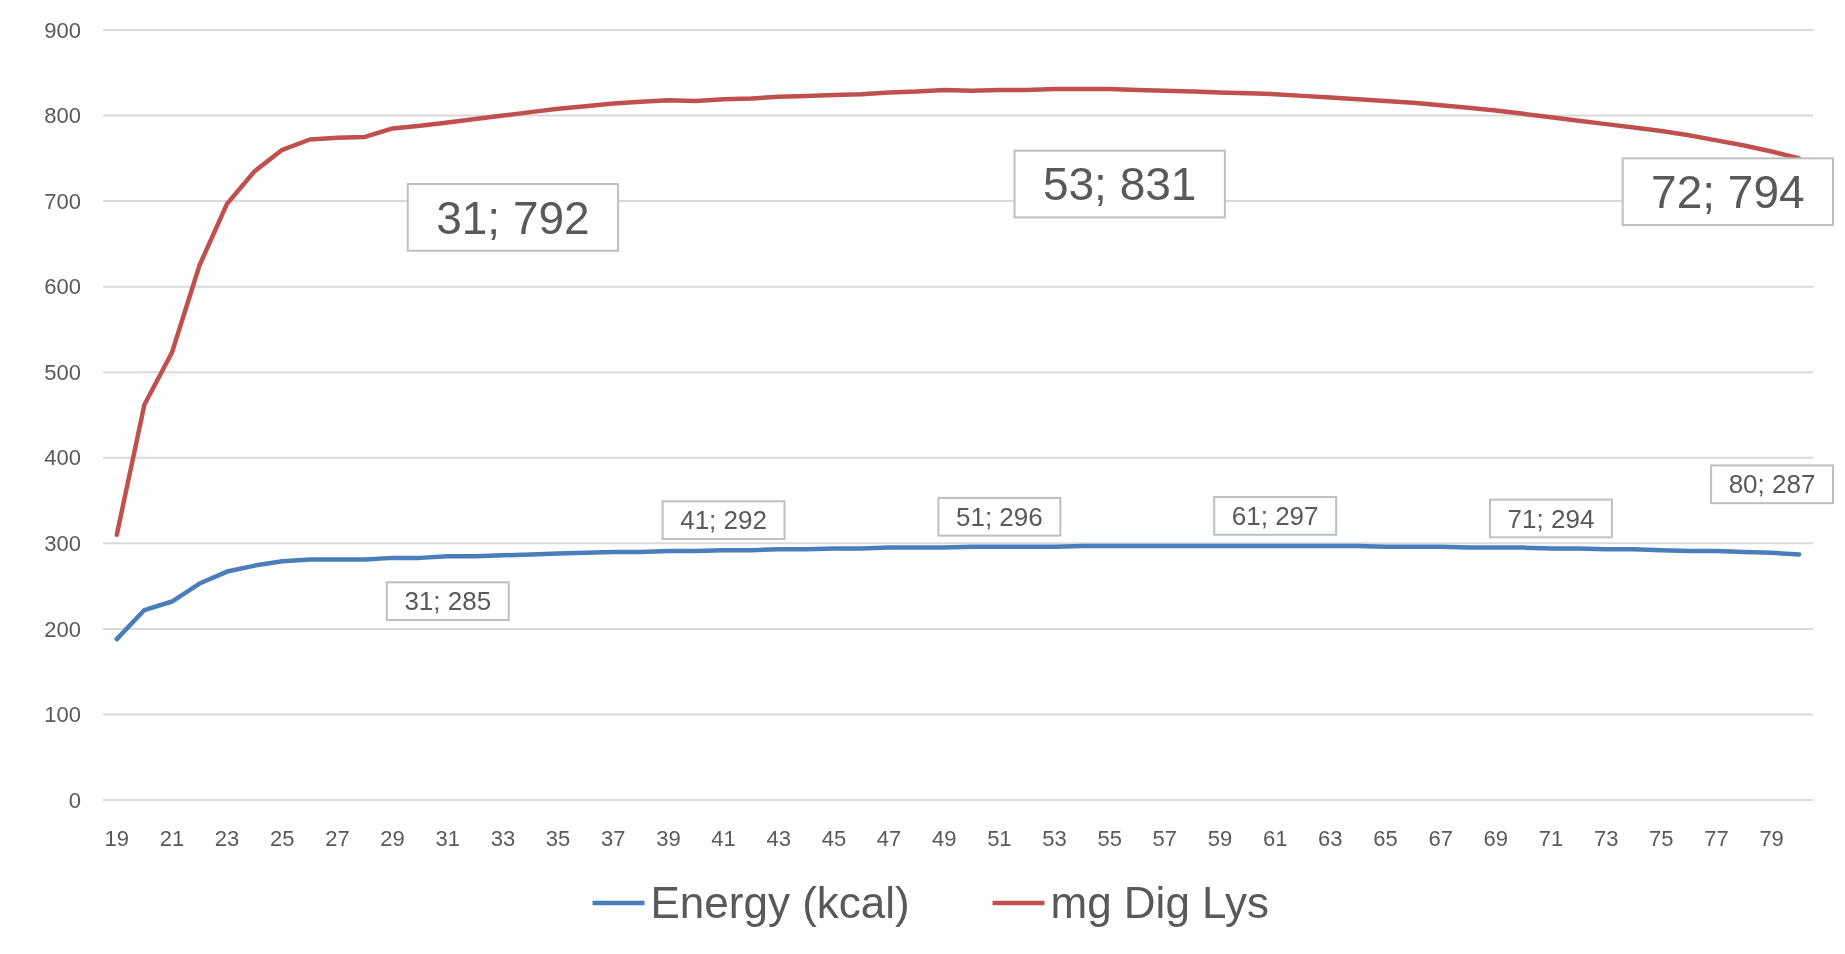 This screenshot has width=1845, height=954. What do you see at coordinates (1385, 838) in the screenshot?
I see `x-tick-label: 65` at bounding box center [1385, 838].